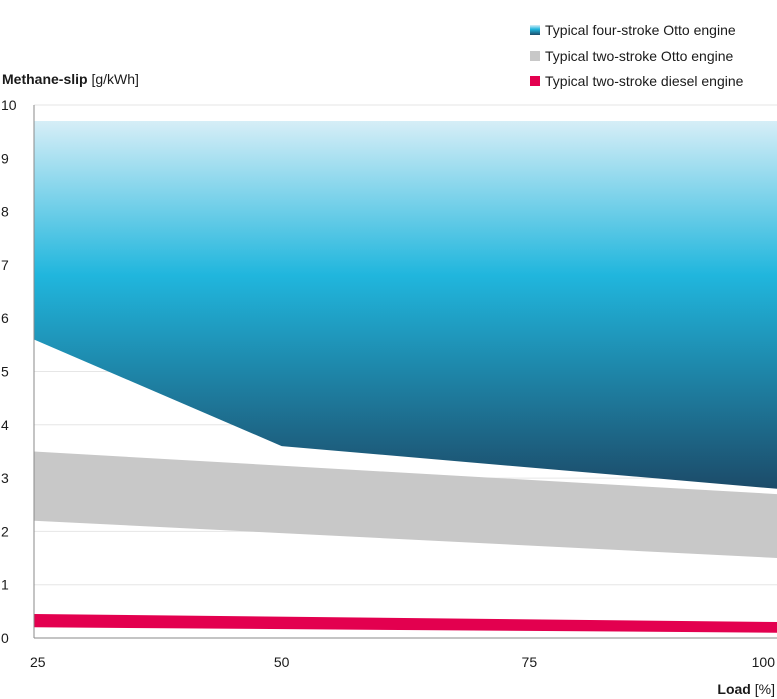 The image size is (777, 699). What do you see at coordinates (5, 318) in the screenshot?
I see `y-tick-label-6: 6` at bounding box center [5, 318].